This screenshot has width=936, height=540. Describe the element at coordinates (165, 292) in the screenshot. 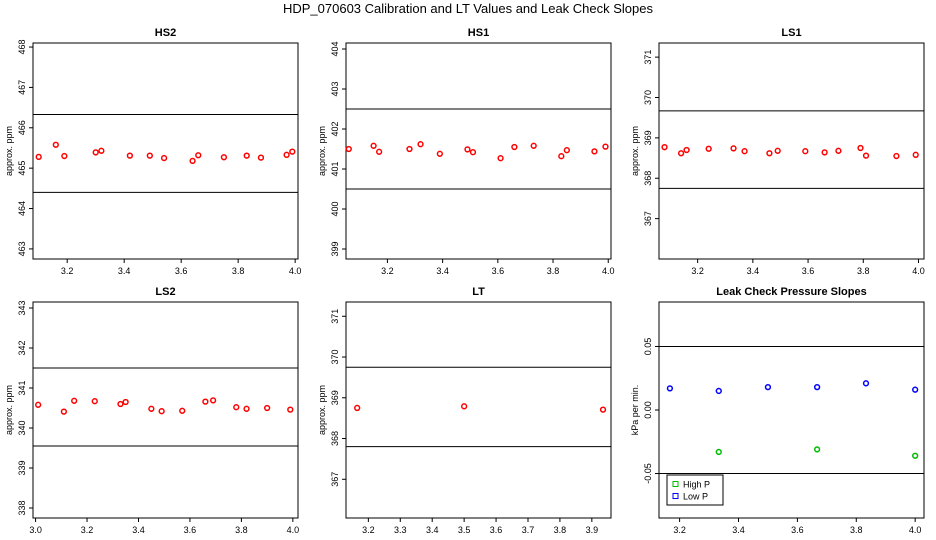

I see `chart-title-ls2: LS2` at that location.